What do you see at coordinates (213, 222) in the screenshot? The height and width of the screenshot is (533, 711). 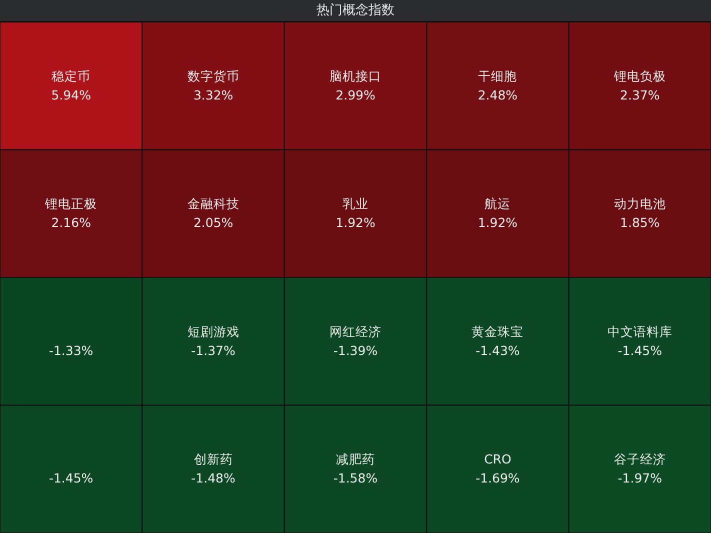 I see `data-label: 2.05%` at bounding box center [213, 222].